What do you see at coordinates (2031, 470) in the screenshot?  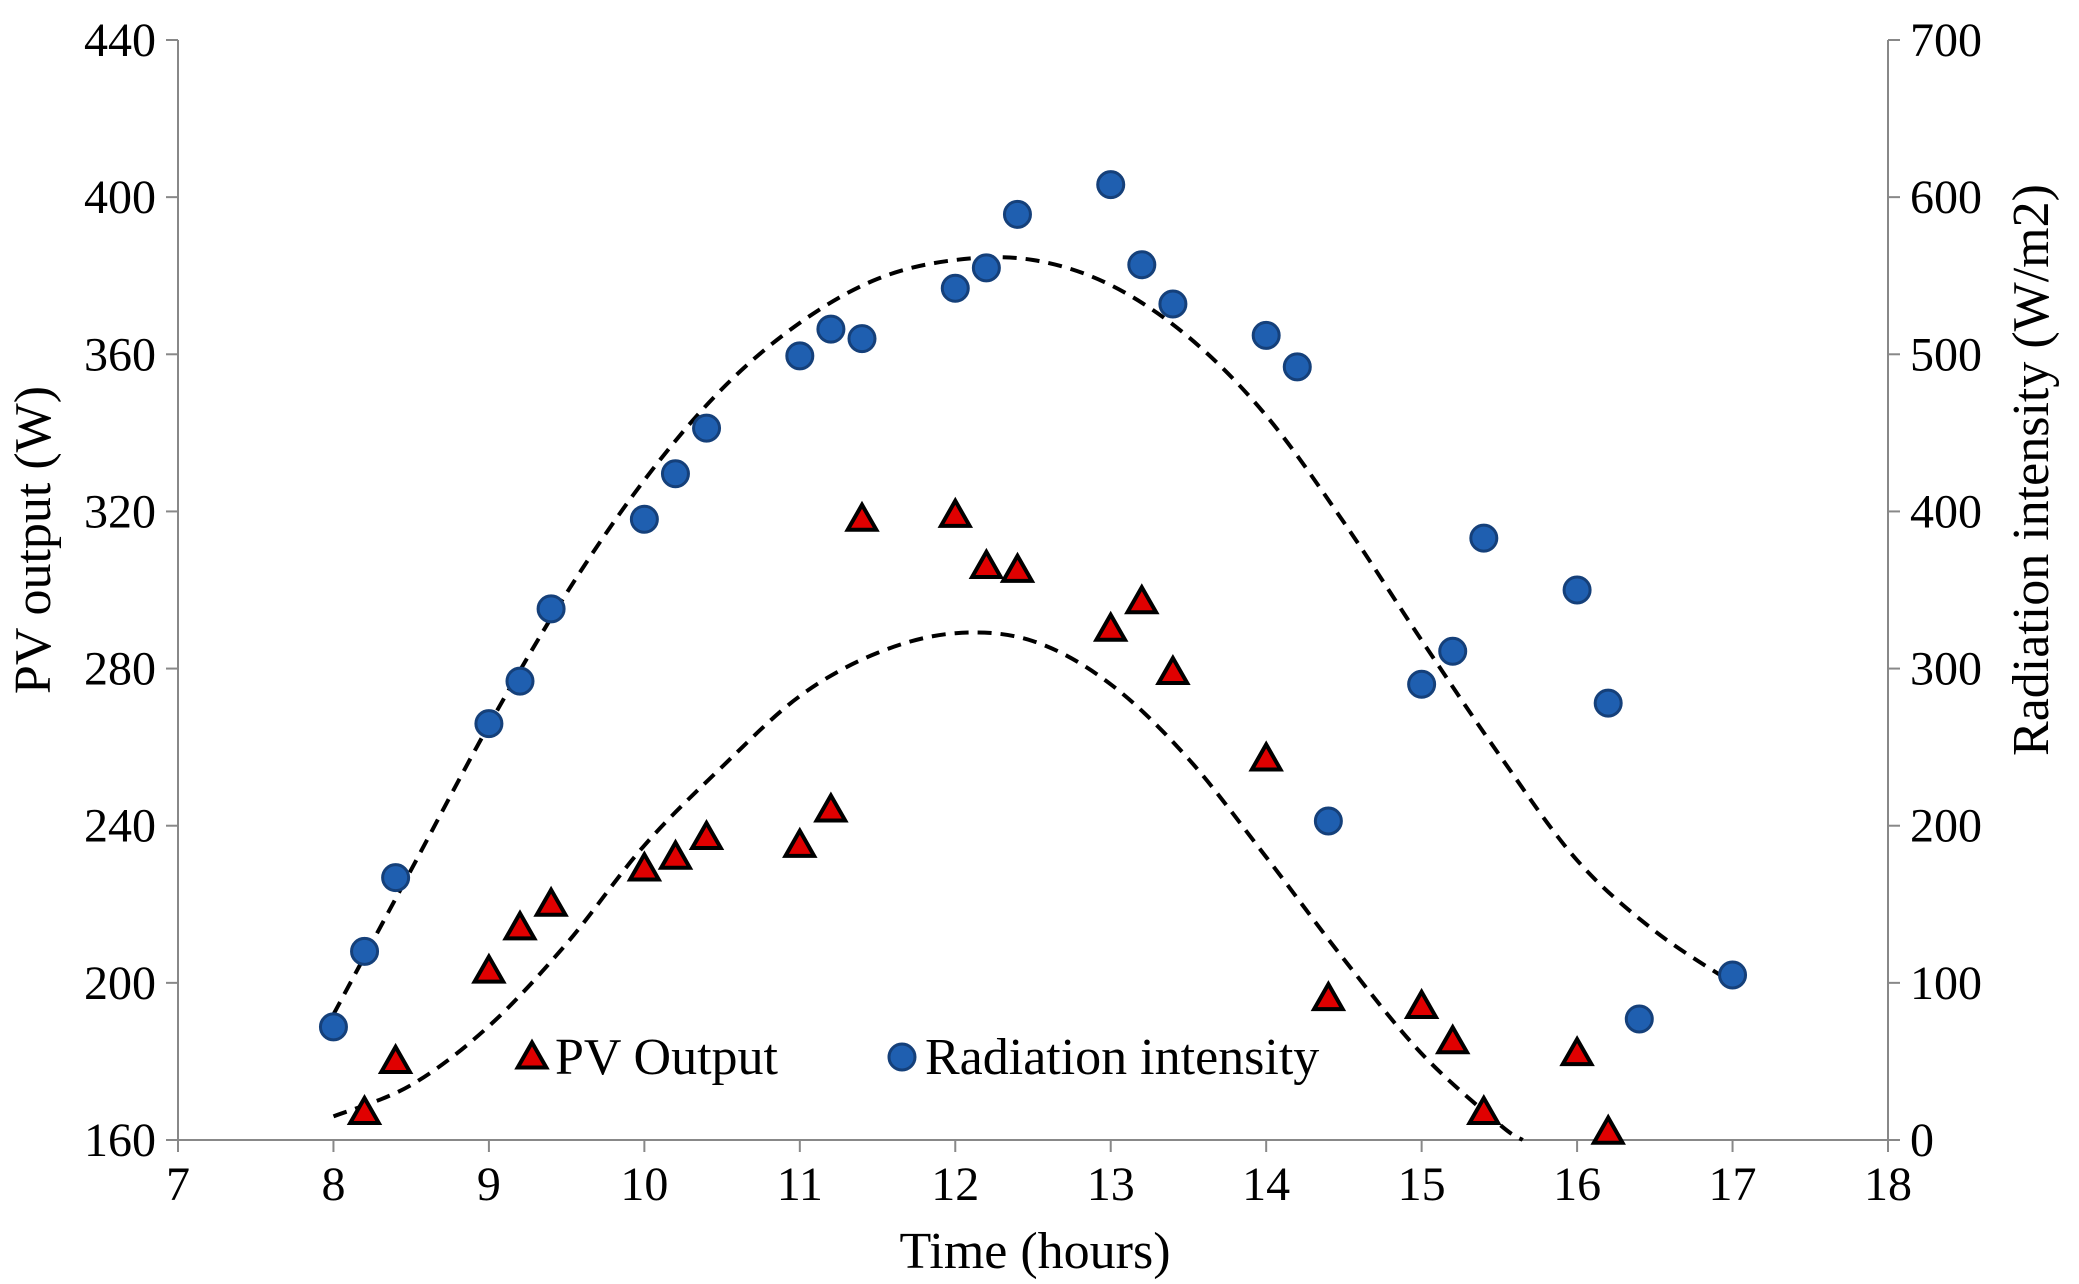 I see `y2-axis-title: Radiation intensity (W/m2)` at bounding box center [2031, 470].